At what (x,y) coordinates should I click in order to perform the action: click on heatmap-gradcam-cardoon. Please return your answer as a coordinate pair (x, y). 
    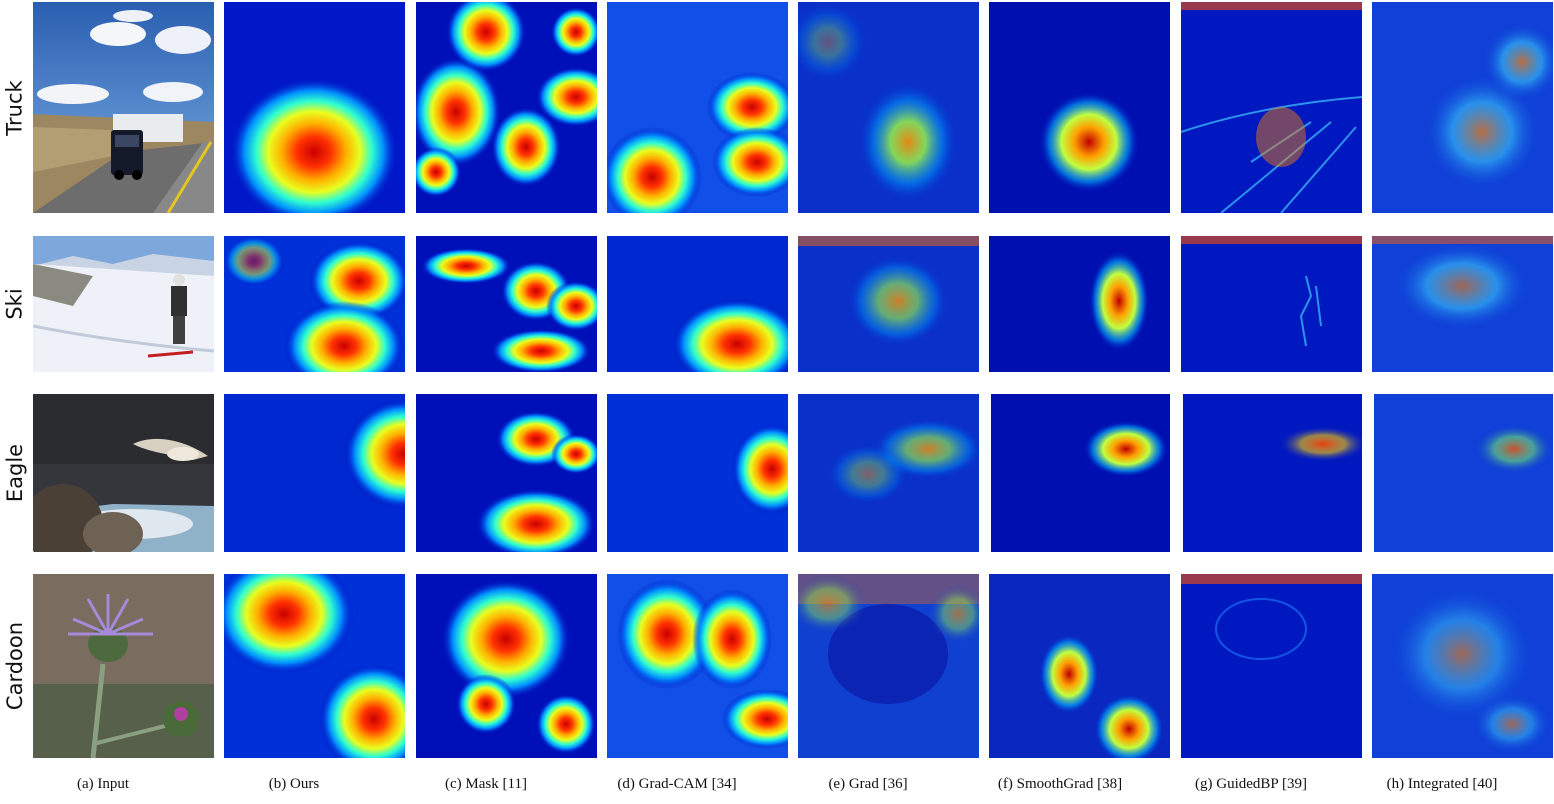
    Looking at the image, I should click on (697, 666).